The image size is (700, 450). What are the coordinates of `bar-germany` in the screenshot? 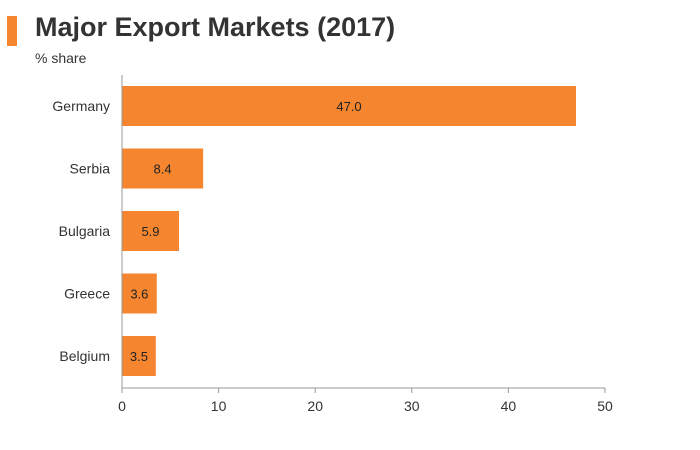 It's located at (349, 106).